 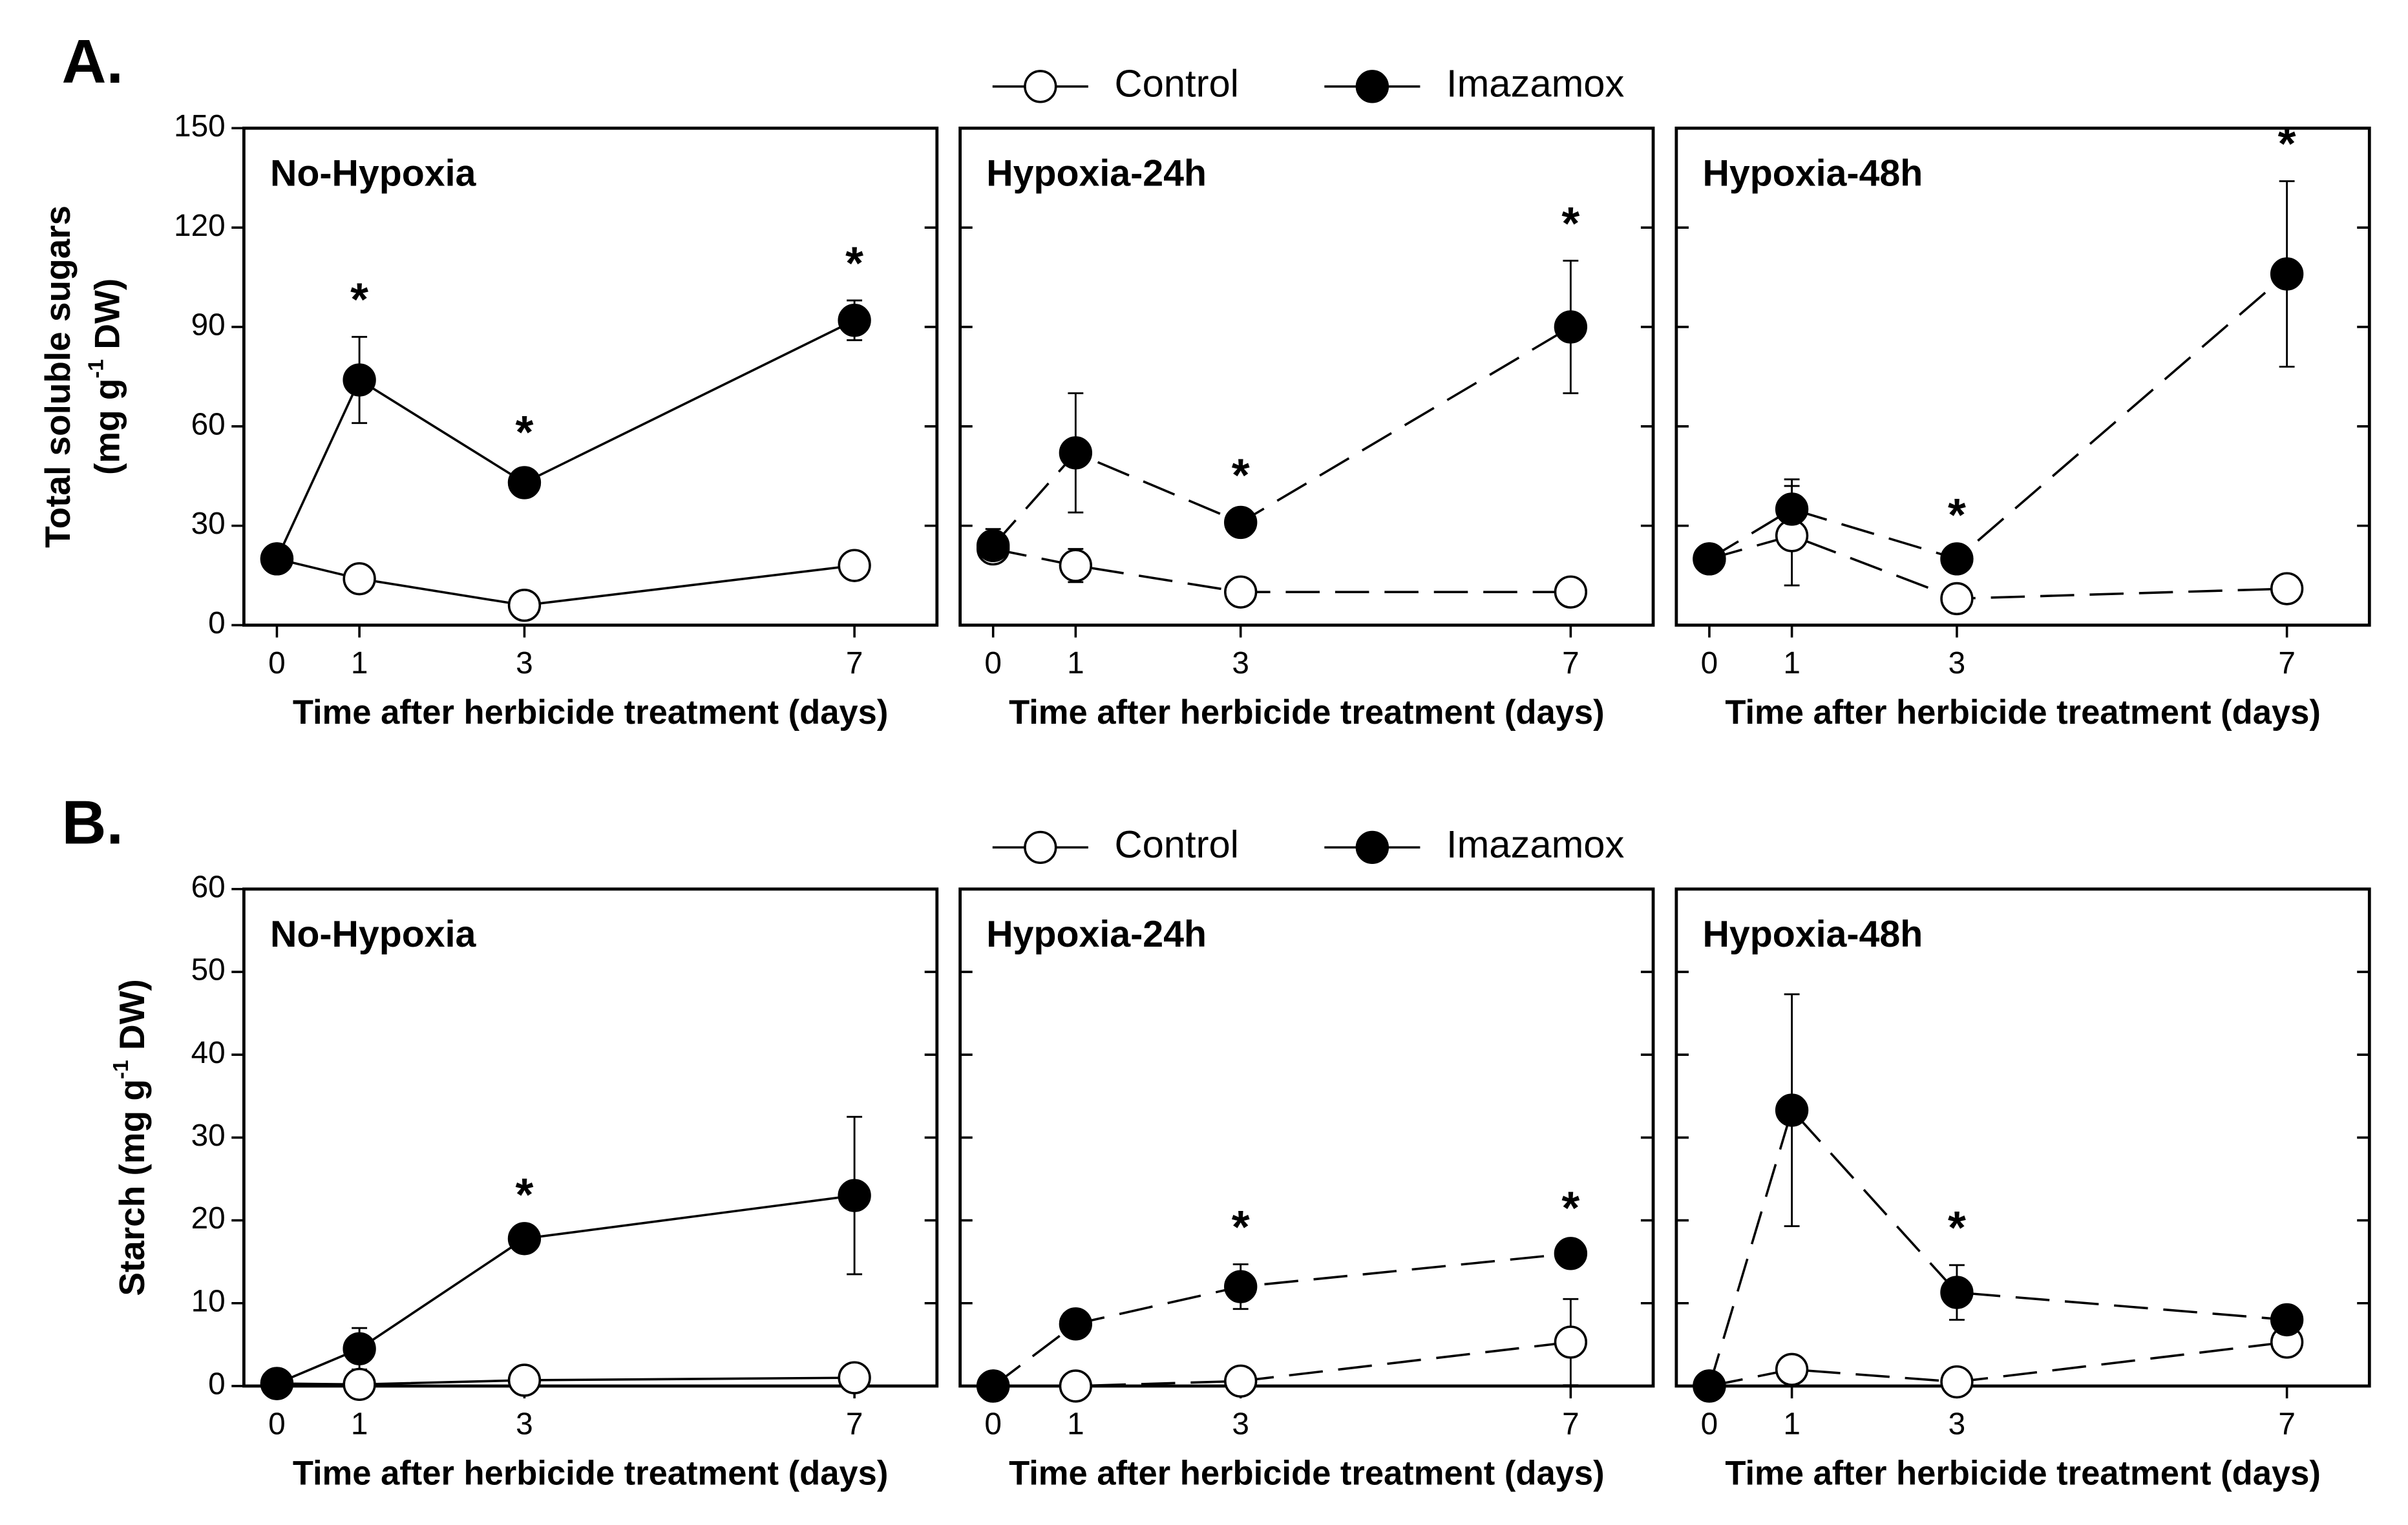 I want to click on y-axis-label-part: (mg g, so click(x=107, y=427).